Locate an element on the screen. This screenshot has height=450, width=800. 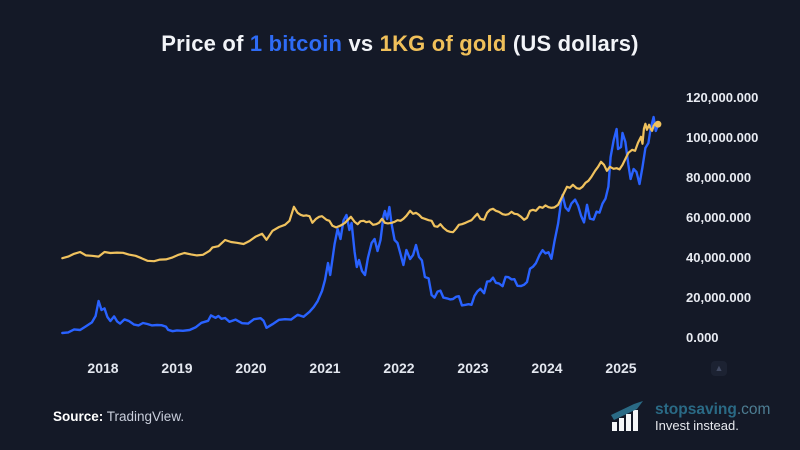
x-tick-2020: 2020 is located at coordinates (251, 368).